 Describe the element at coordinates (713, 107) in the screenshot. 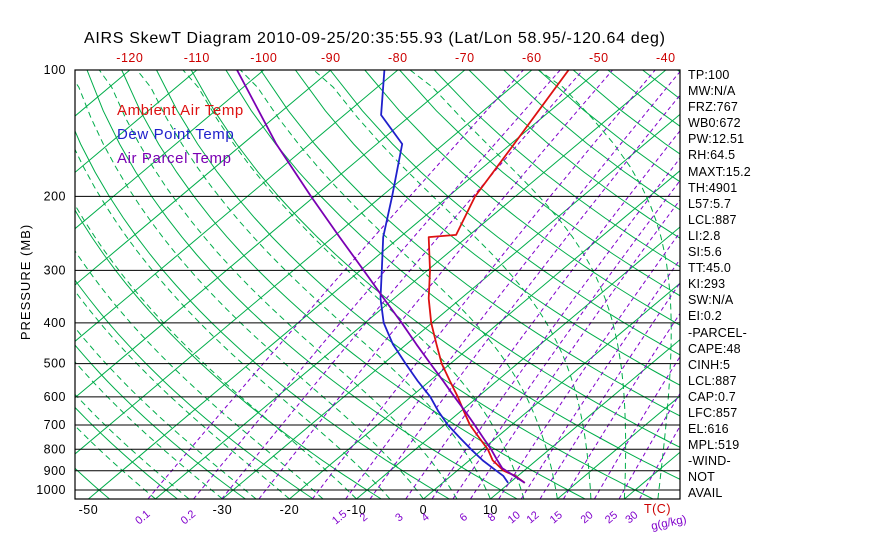

I see `stat-line: FRZ:767` at that location.